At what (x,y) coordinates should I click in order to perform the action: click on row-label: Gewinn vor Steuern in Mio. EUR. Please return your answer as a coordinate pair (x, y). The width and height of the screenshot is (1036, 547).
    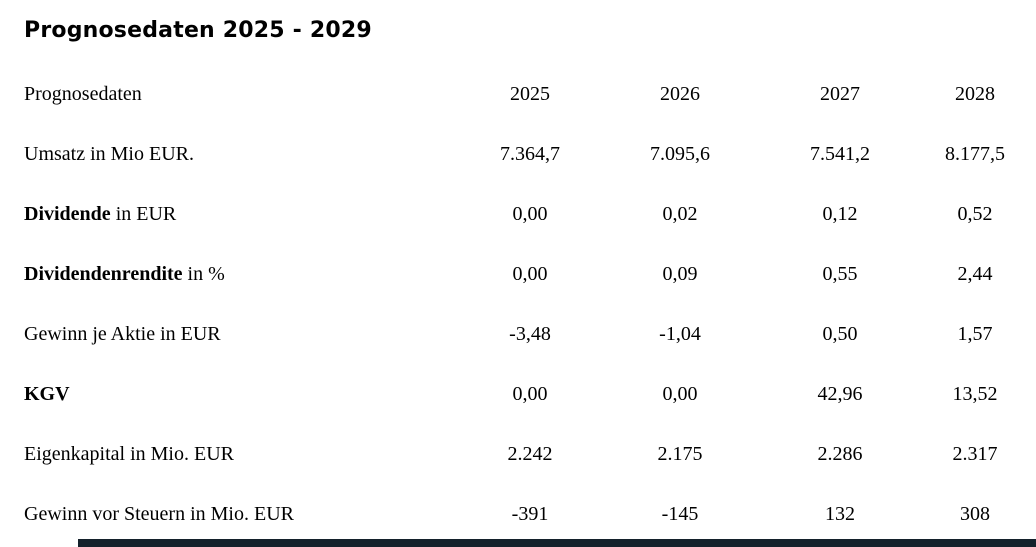
    Looking at the image, I should click on (239, 514).